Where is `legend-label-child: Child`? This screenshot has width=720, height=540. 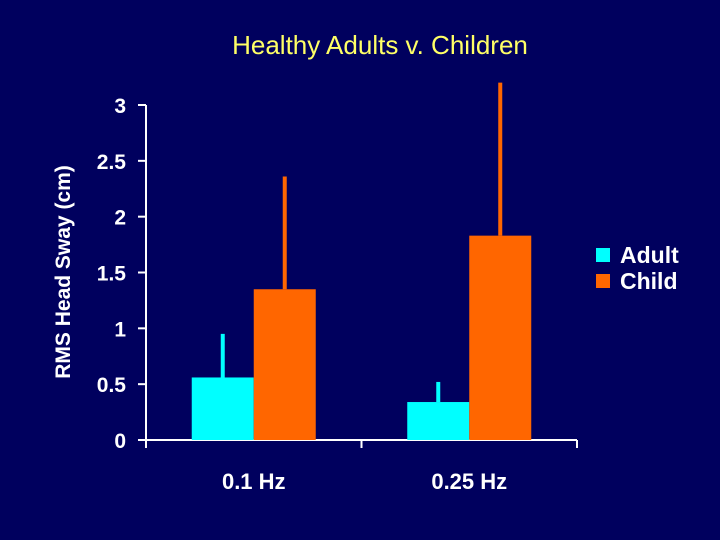
legend-label-child: Child is located at coordinates (649, 280).